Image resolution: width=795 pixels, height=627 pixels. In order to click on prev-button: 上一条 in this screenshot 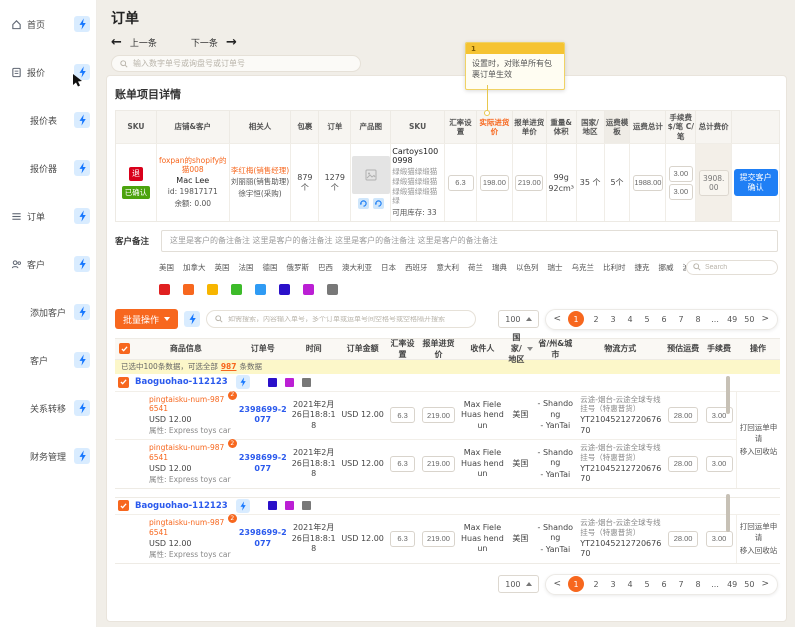, I will do `click(143, 44)`.